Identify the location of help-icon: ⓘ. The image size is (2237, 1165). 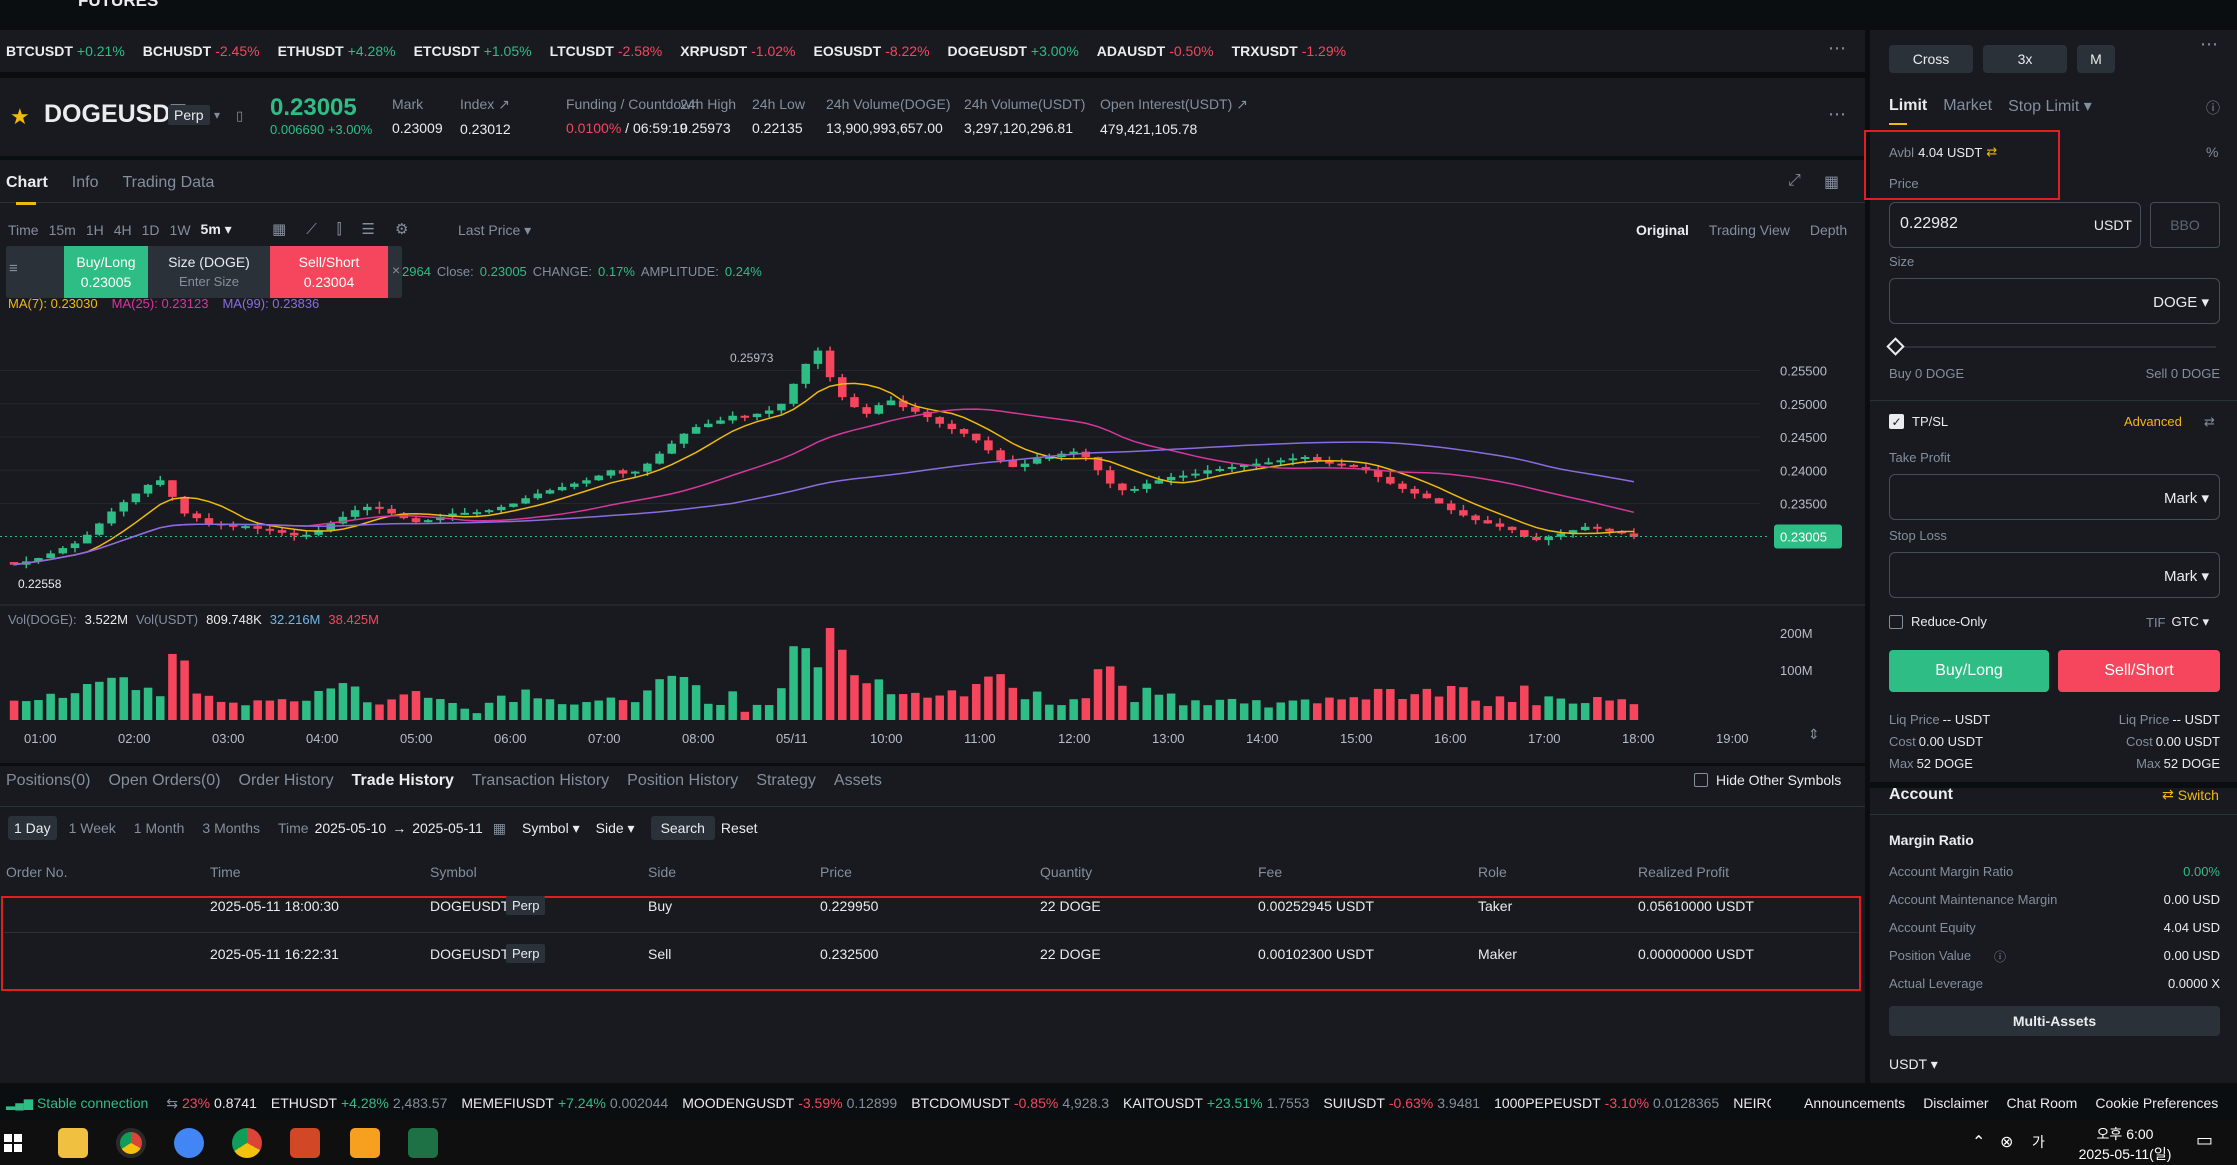
(2000, 957).